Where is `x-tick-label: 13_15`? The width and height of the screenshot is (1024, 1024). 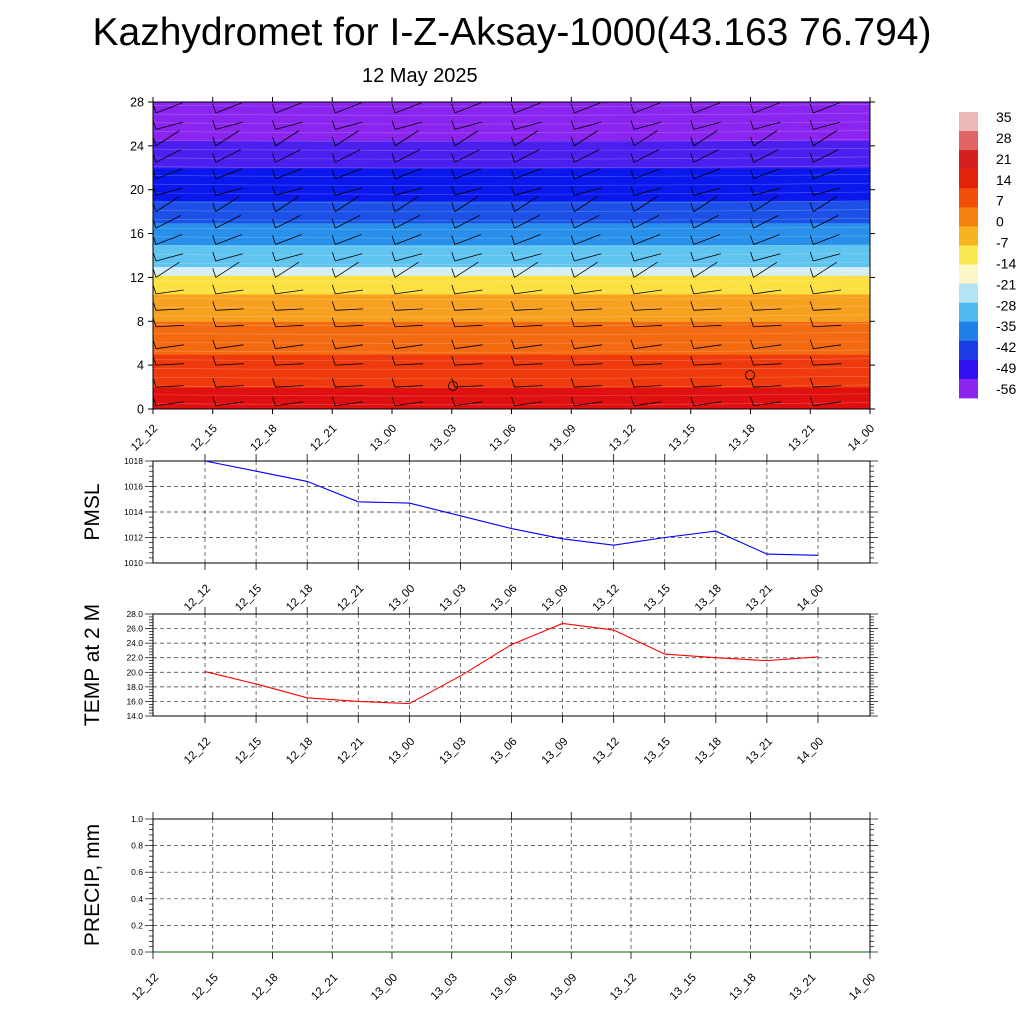
x-tick-label: 13_15 is located at coordinates (657, 751).